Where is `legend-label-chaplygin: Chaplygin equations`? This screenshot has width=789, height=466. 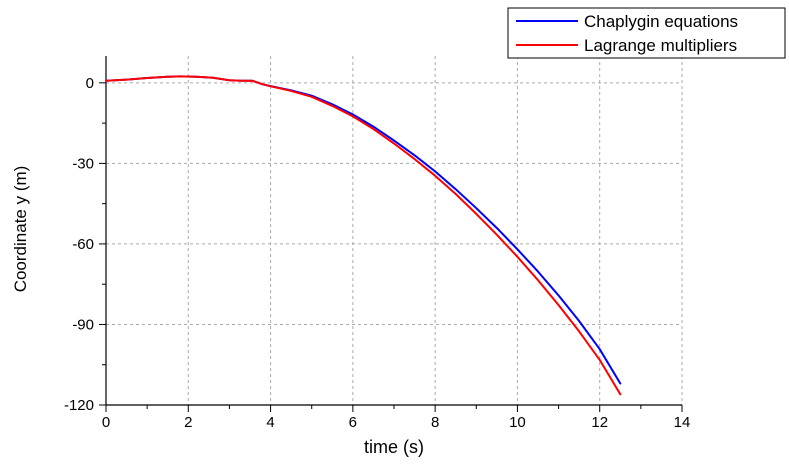
legend-label-chaplygin: Chaplygin equations is located at coordinates (661, 21).